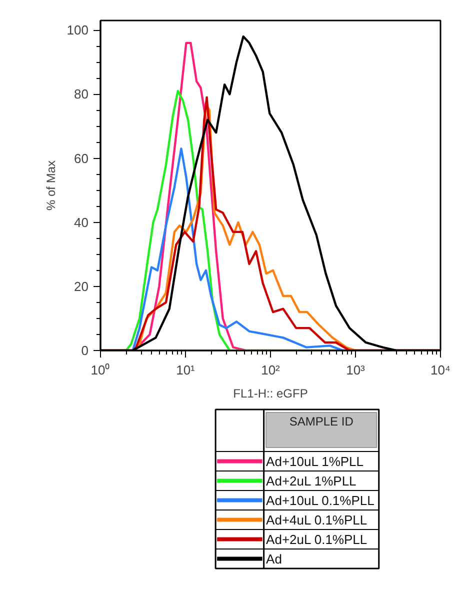  Describe the element at coordinates (81, 286) in the screenshot. I see `y-tick-label: 20` at that location.